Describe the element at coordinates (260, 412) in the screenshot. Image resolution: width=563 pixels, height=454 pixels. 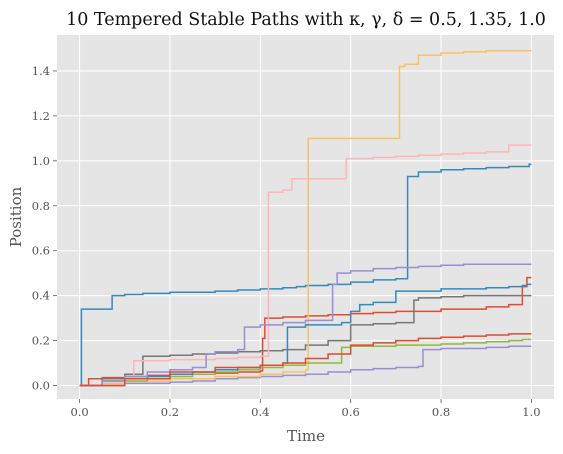
I see `x-tick-label: 0.4` at that location.